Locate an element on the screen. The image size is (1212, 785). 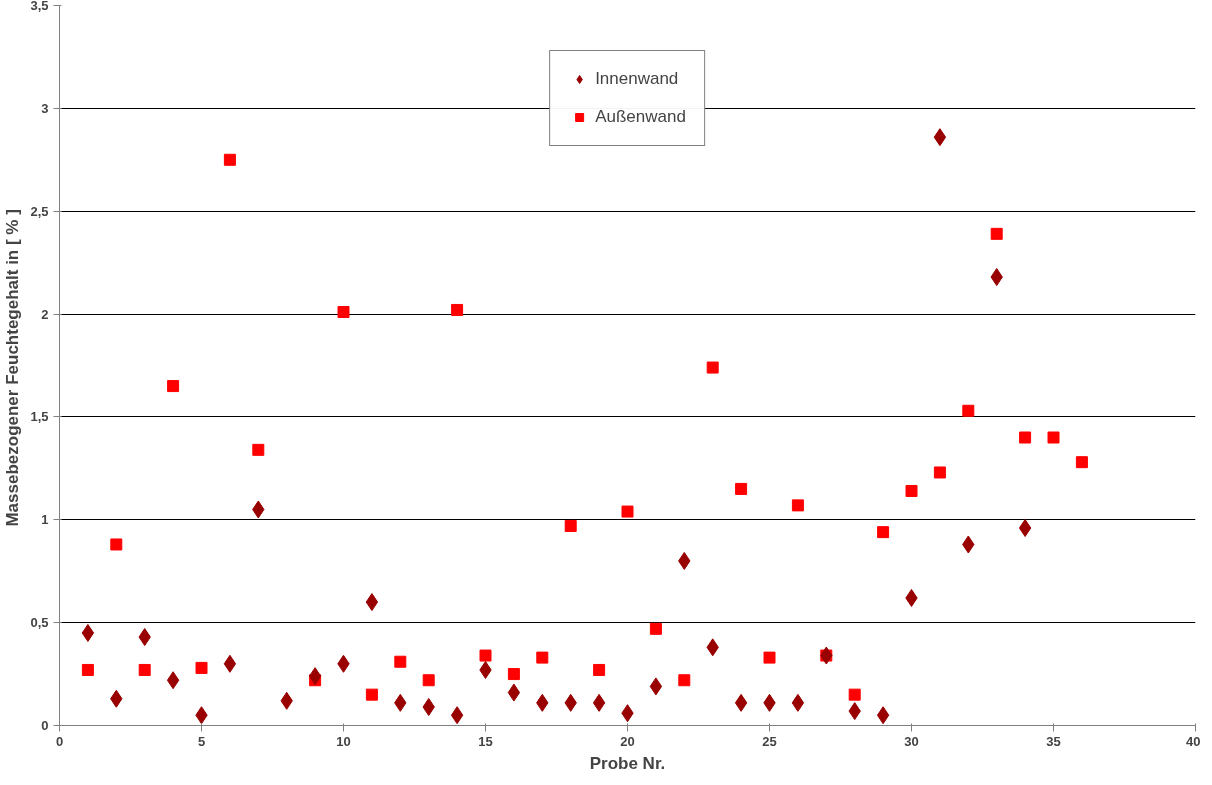
x-tick-label: 40 is located at coordinates (1193, 741).